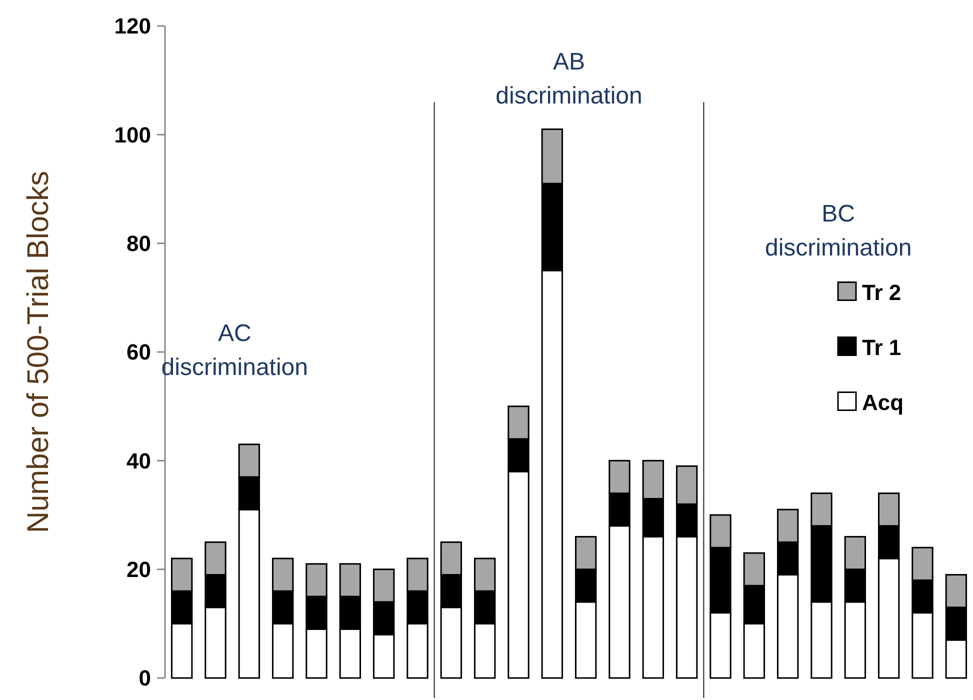 Image resolution: width=973 pixels, height=700 pixels. Describe the element at coordinates (132, 26) in the screenshot. I see `y-tick-label: 120` at that location.